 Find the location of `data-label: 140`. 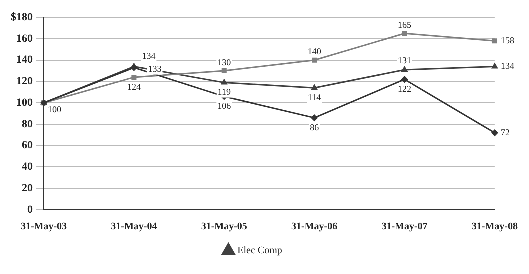

data-label: 140 is located at coordinates (315, 51).